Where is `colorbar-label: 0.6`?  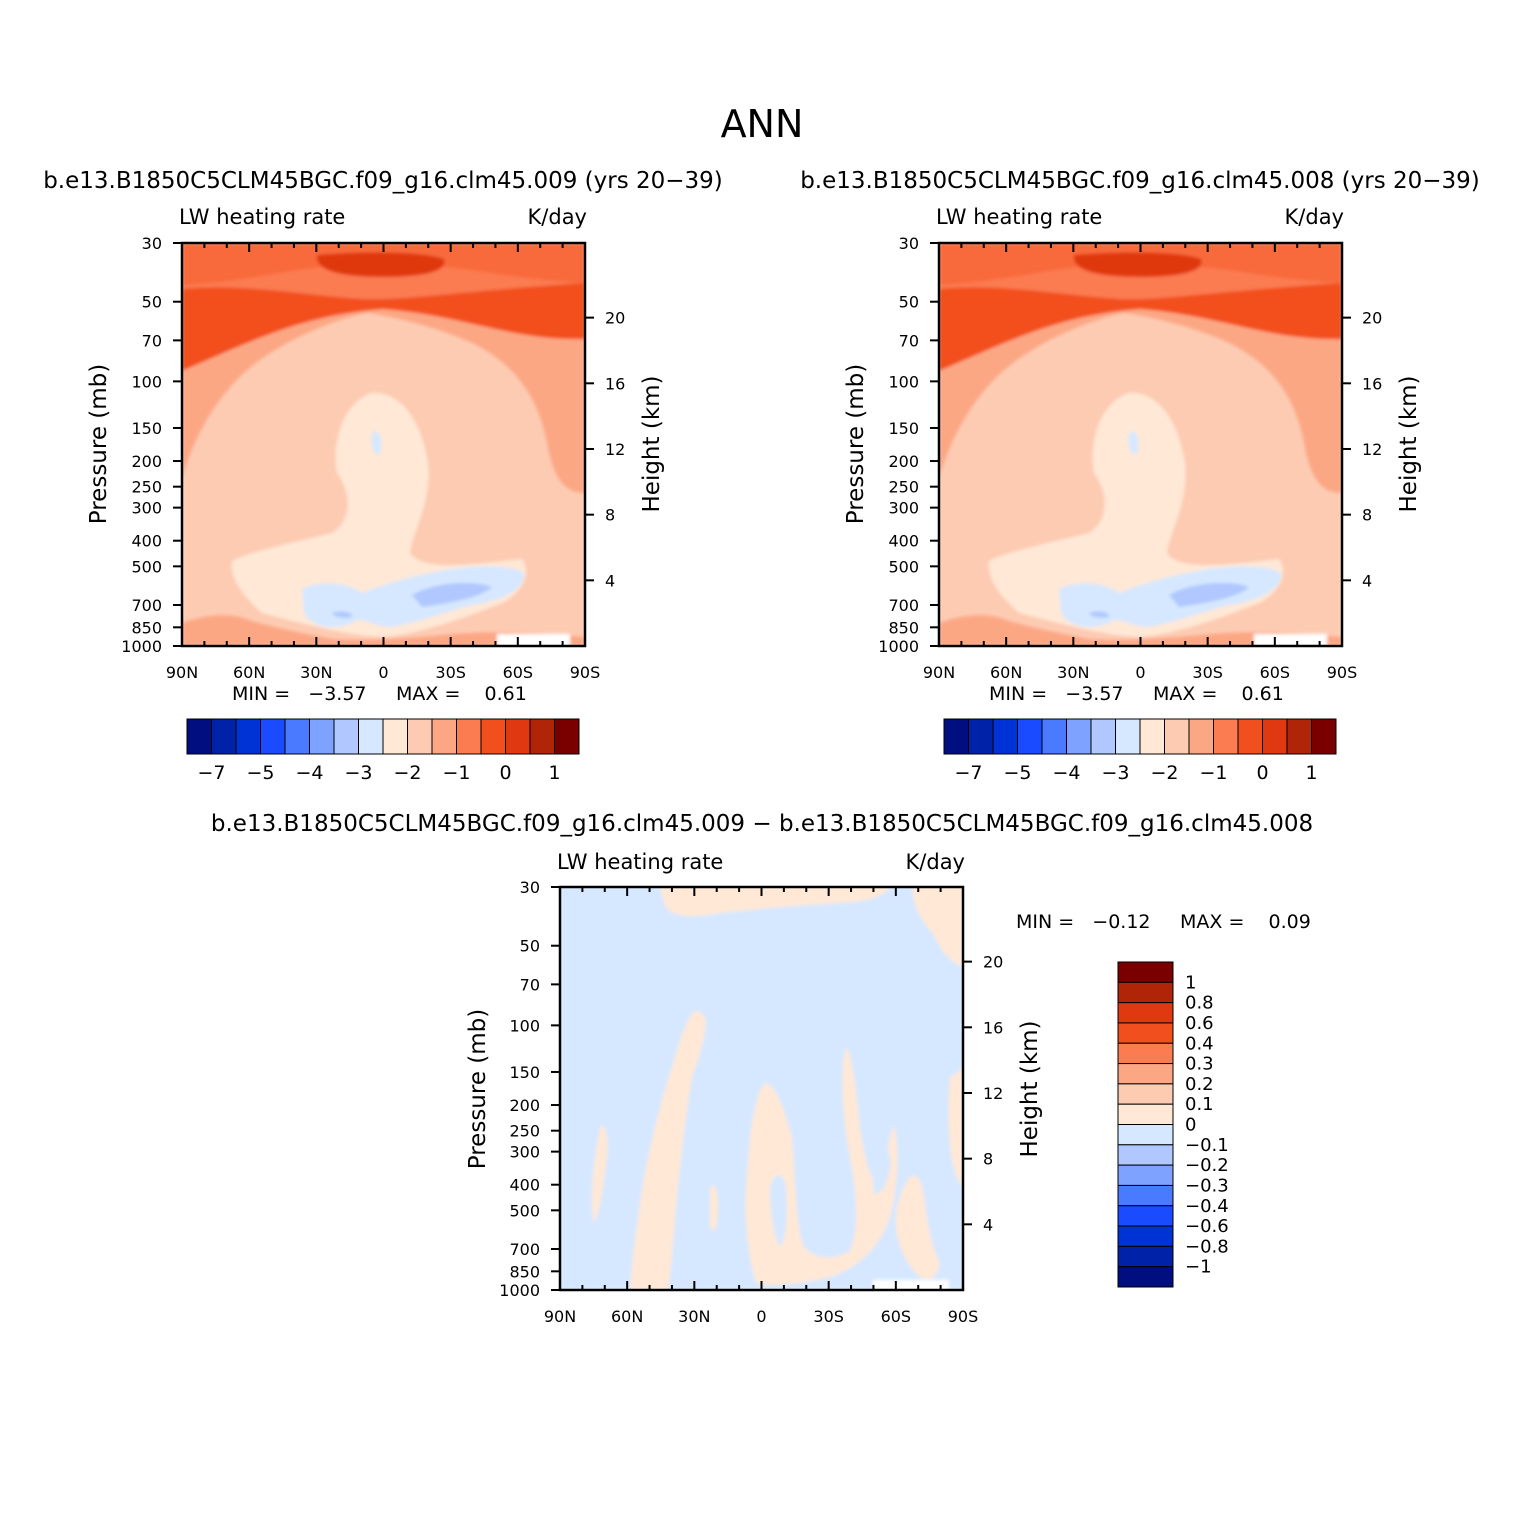
colorbar-label: 0.6 is located at coordinates (1199, 1023).